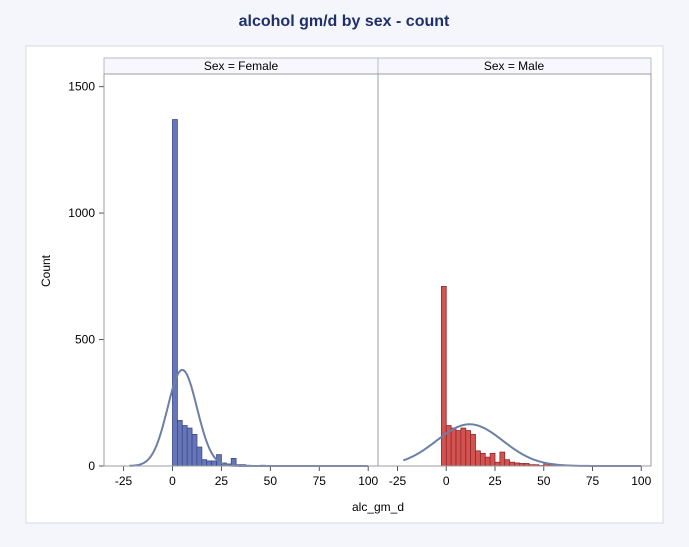 The image size is (689, 547). I want to click on y-tick-label: 1000, so click(81, 213).